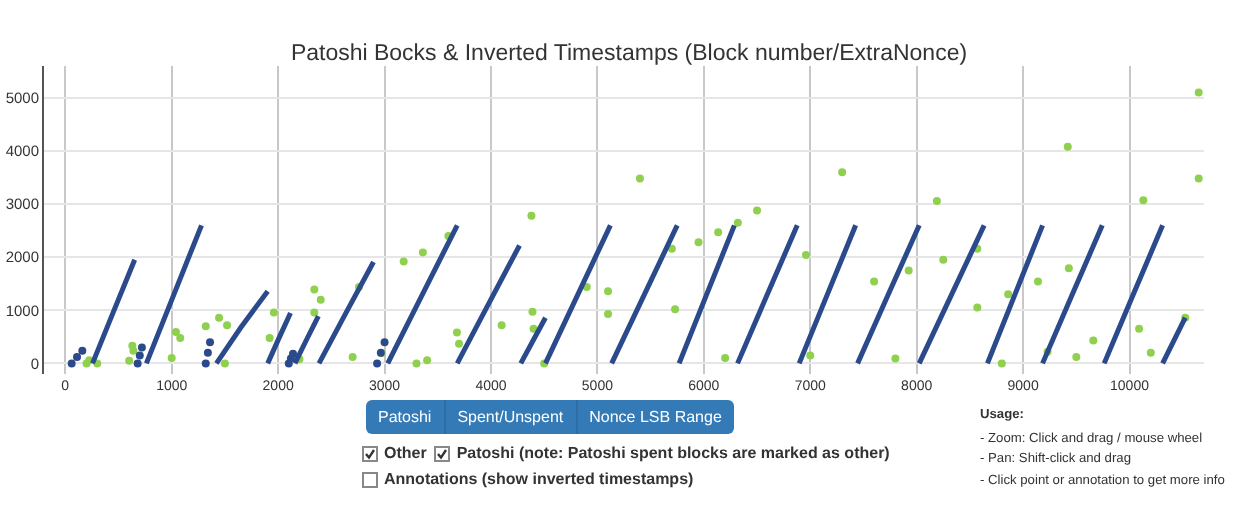 The height and width of the screenshot is (522, 1258). I want to click on button: Nonce LSB Range, so click(655, 417).